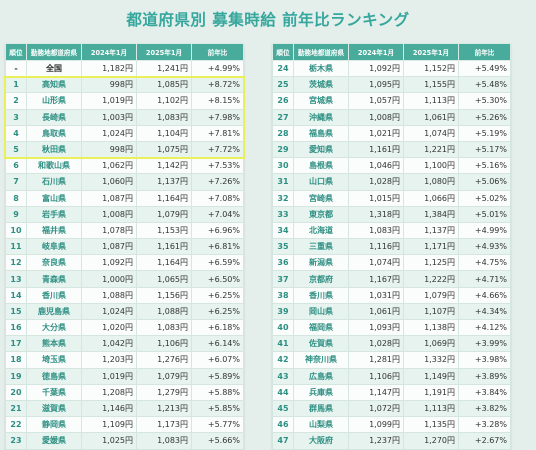 The height and width of the screenshot is (450, 536). What do you see at coordinates (431, 182) in the screenshot?
I see `wage-2025-cell: 1,080円` at bounding box center [431, 182].